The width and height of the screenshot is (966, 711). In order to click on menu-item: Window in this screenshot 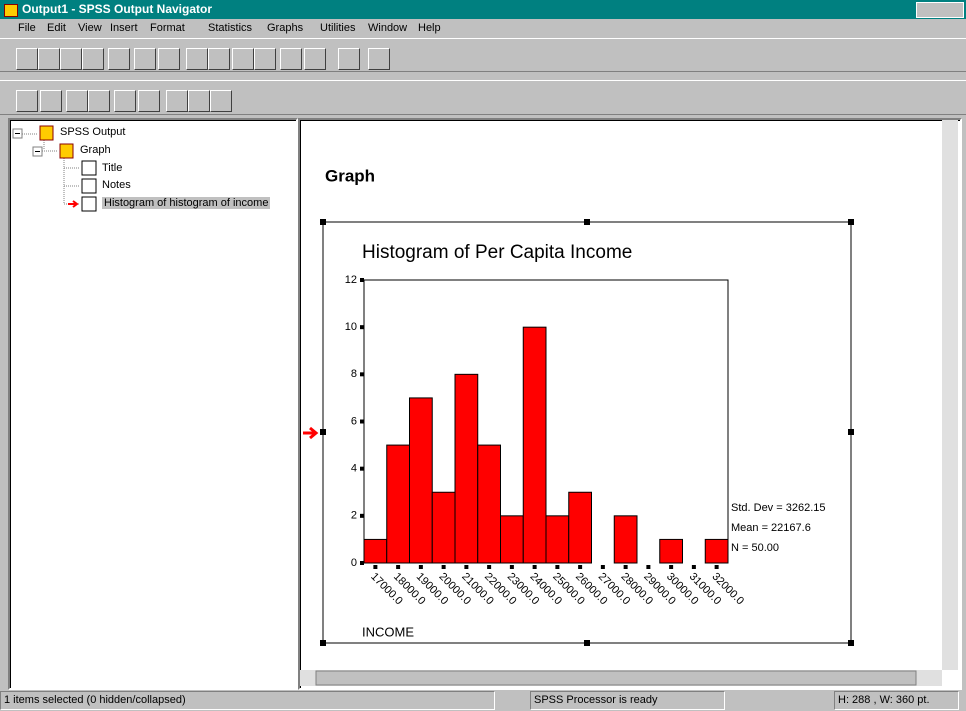, I will do `click(388, 28)`.